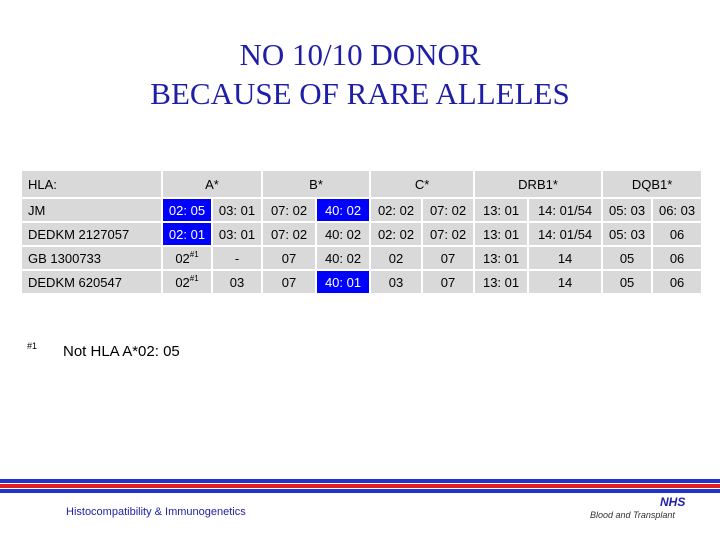 The image size is (720, 540). What do you see at coordinates (32, 346) in the screenshot?
I see `footnote-mark: #1` at bounding box center [32, 346].